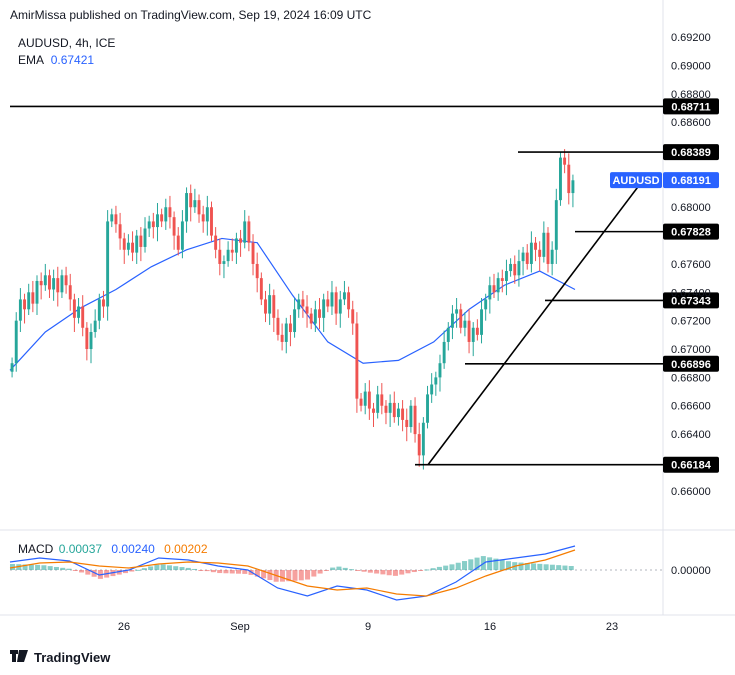 This screenshot has height=675, width=735. I want to click on tradingview-logo: TradingView, so click(60, 657).